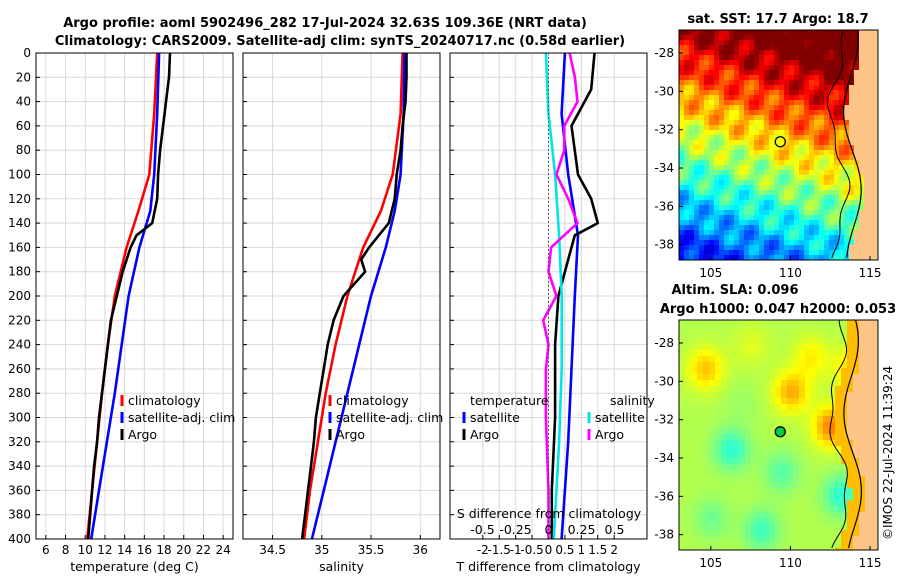 This screenshot has height=584, width=900. Describe the element at coordinates (144, 550) in the screenshot. I see `x-tick-label: 16` at that location.